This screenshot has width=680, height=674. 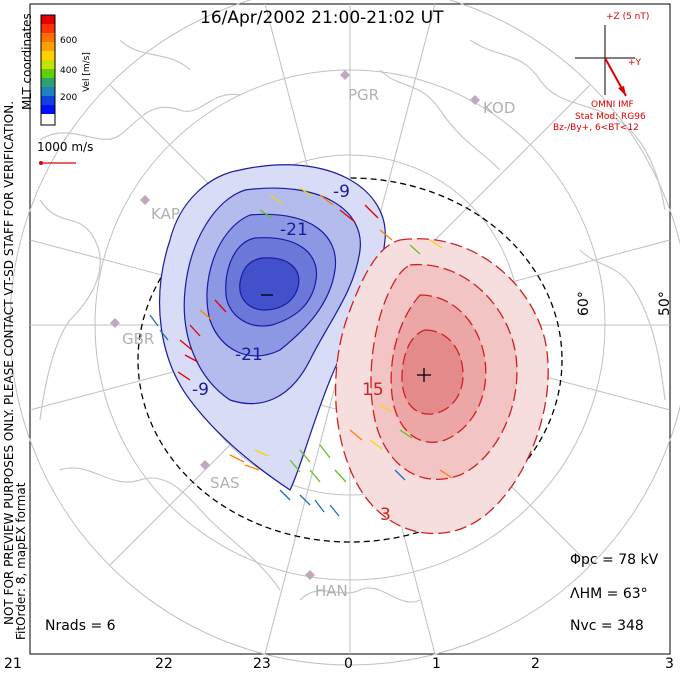 What do you see at coordinates (69, 98) in the screenshot?
I see `colorbar-tick-200: 200` at bounding box center [69, 98].